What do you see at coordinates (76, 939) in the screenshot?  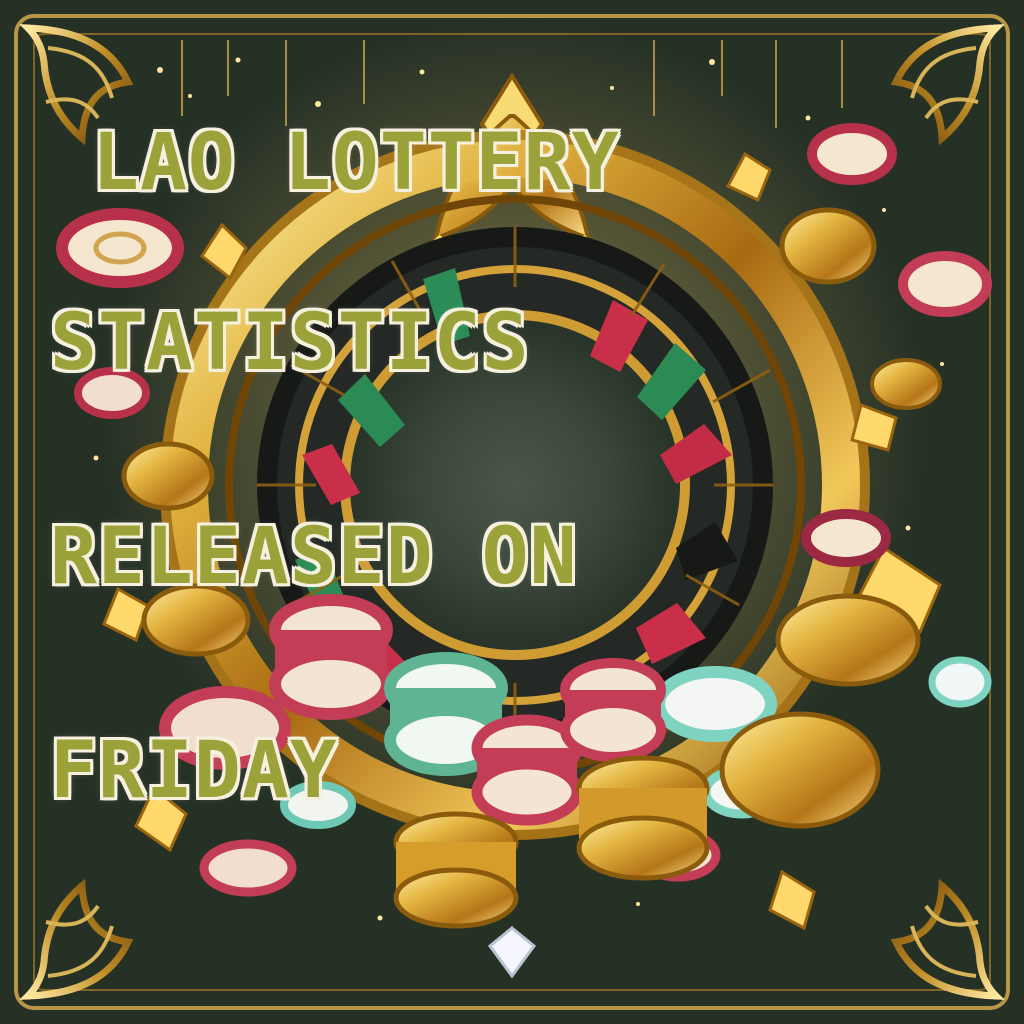 I see `bottom-left-ornament` at bounding box center [76, 939].